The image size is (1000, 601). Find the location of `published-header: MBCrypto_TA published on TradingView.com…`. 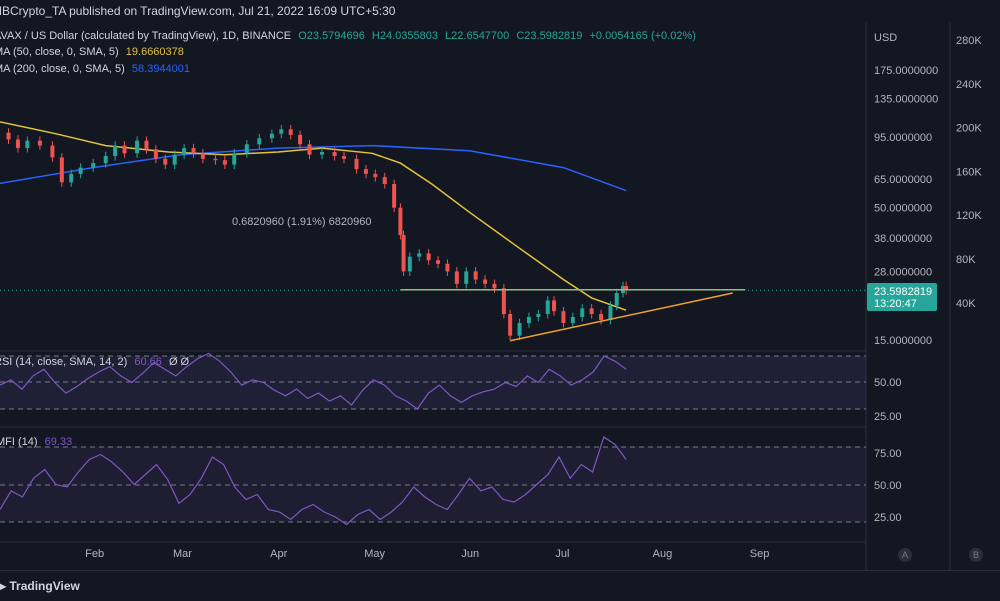

published-header: MBCrypto_TA published on TradingView.com… is located at coordinates (500, 11).